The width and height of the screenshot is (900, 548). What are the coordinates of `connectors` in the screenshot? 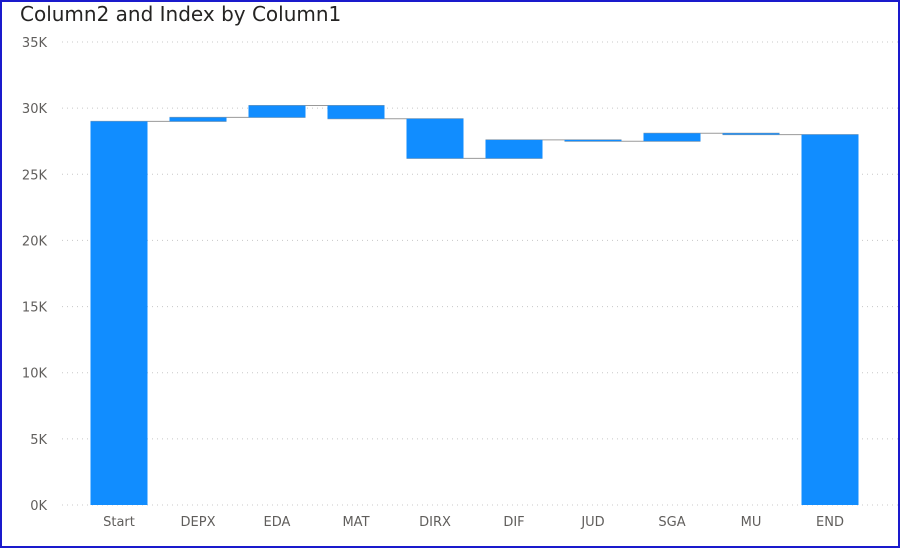 It's located at (474, 131).